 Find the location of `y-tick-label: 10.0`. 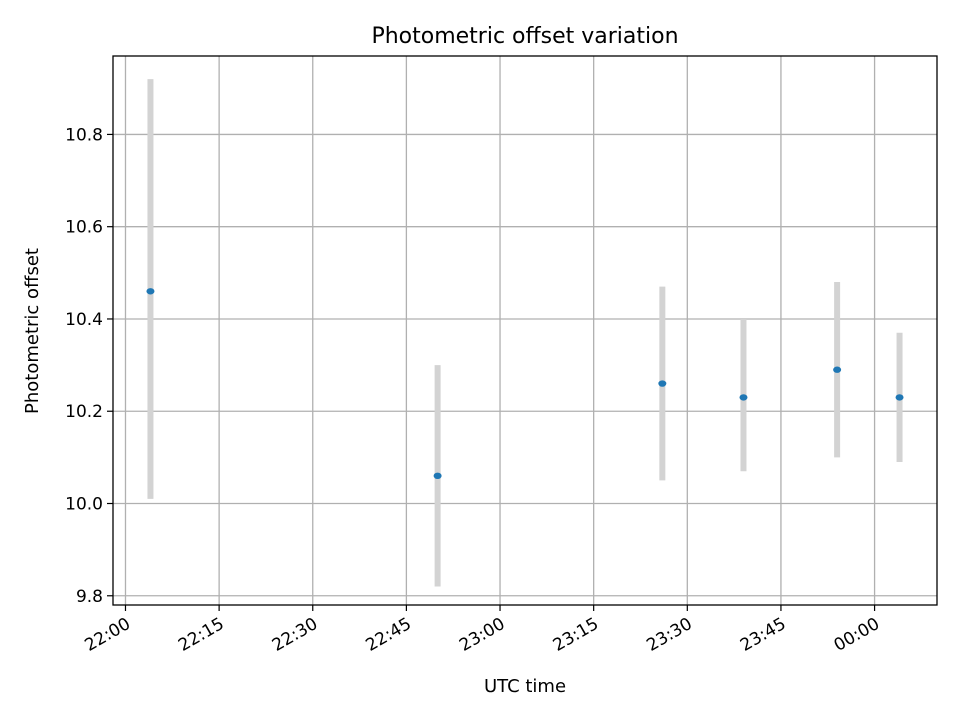

y-tick-label: 10.0 is located at coordinates (84, 505).